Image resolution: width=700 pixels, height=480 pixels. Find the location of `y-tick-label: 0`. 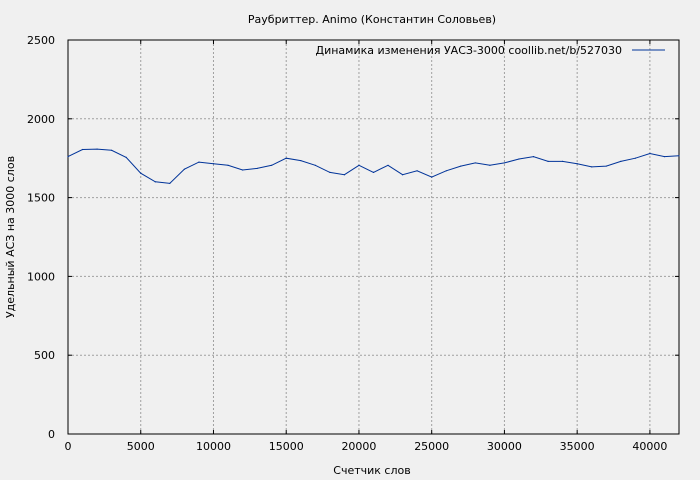

y-tick-label: 0 is located at coordinates (51, 434).